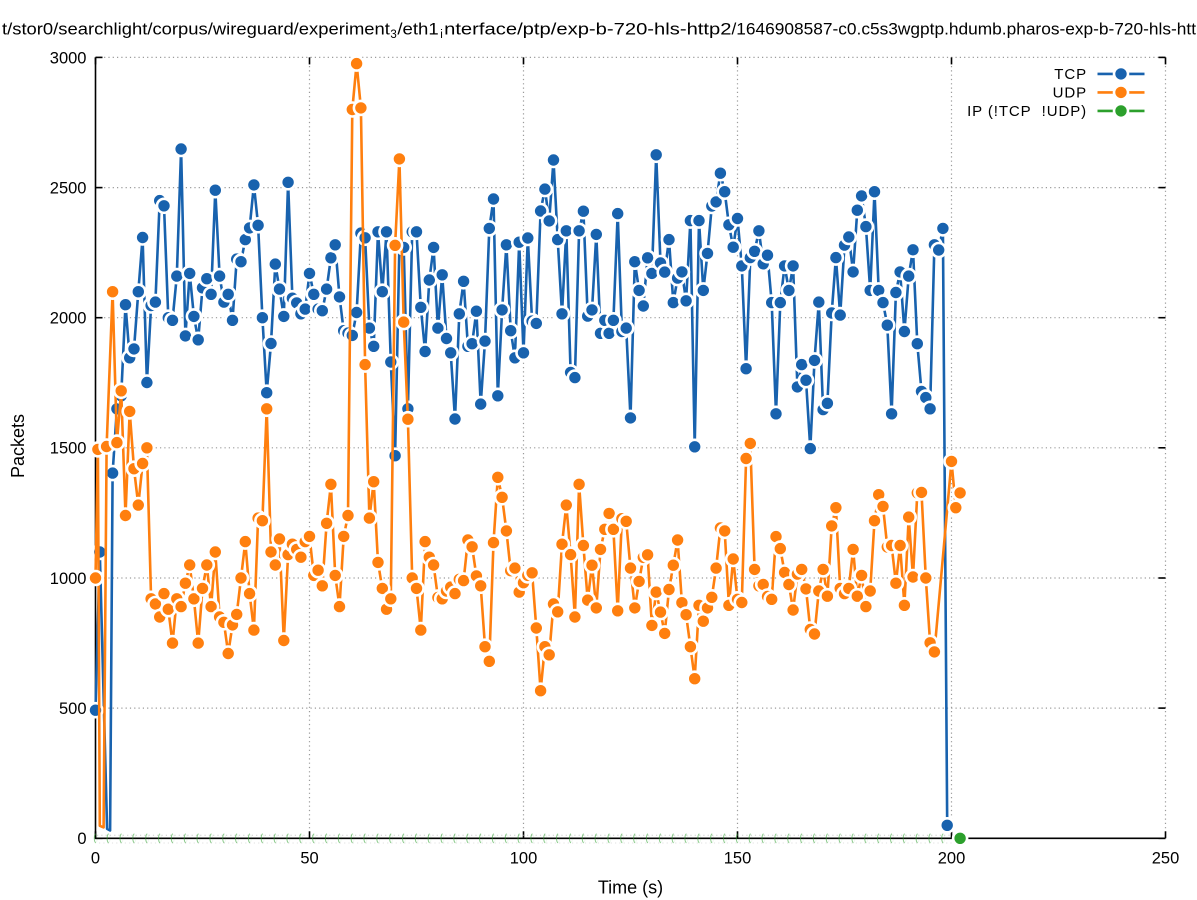  Describe the element at coordinates (309, 859) in the screenshot. I see `svg-text: 50` at that location.